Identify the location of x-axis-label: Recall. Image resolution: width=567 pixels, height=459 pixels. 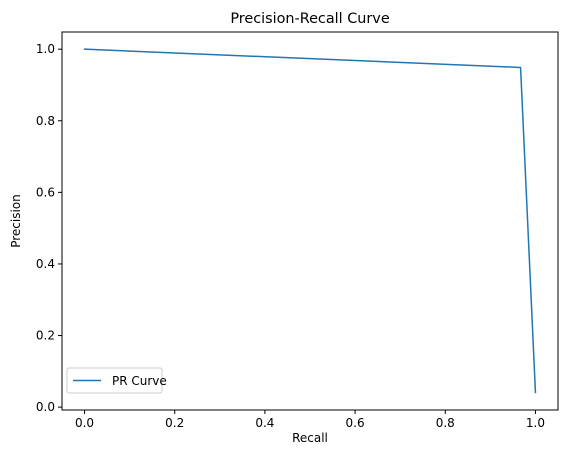
(310, 438).